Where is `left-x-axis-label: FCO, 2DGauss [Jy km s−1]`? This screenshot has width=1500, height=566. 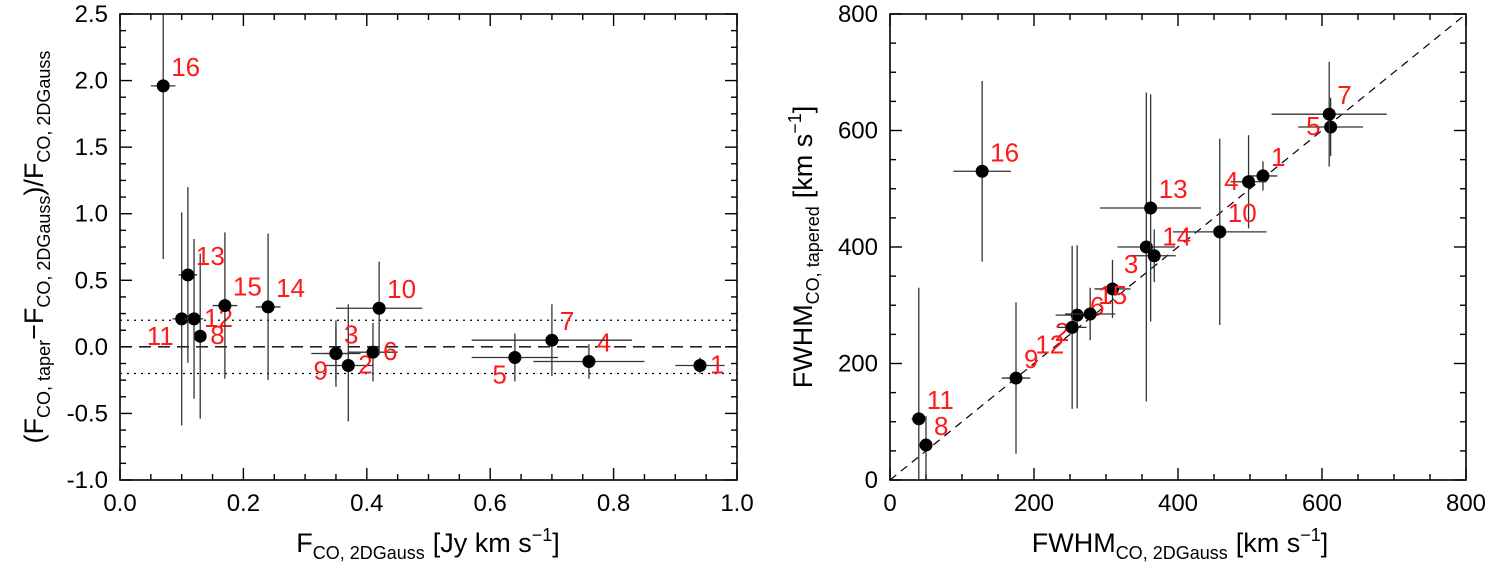 left-x-axis-label: FCO, 2DGauss [Jy km s−1] is located at coordinates (428, 544).